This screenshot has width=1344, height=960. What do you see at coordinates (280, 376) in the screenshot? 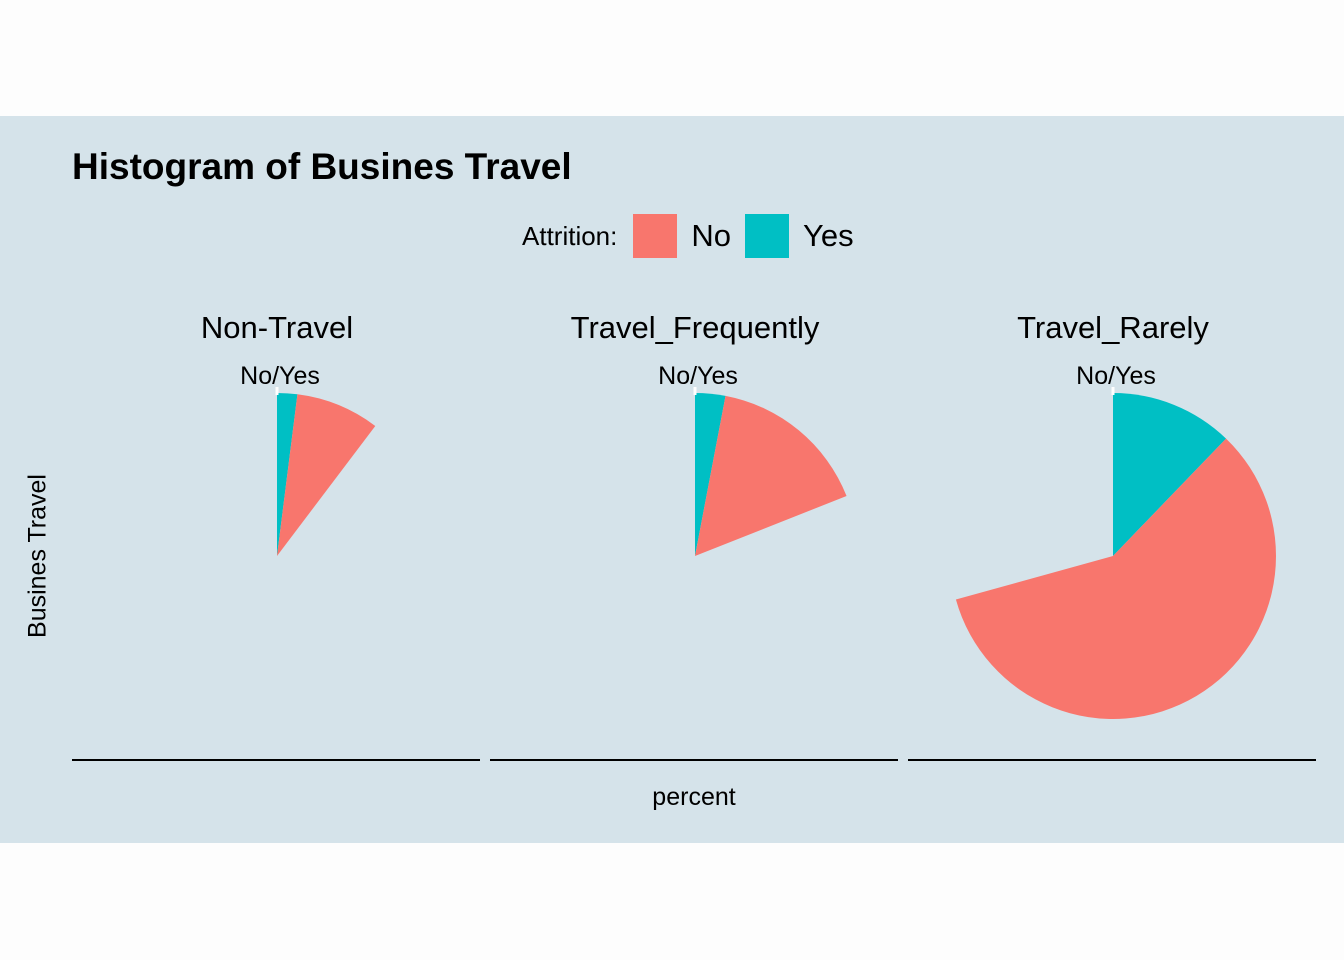
I see `tick-label-non-travel: No/Yes` at bounding box center [280, 376].